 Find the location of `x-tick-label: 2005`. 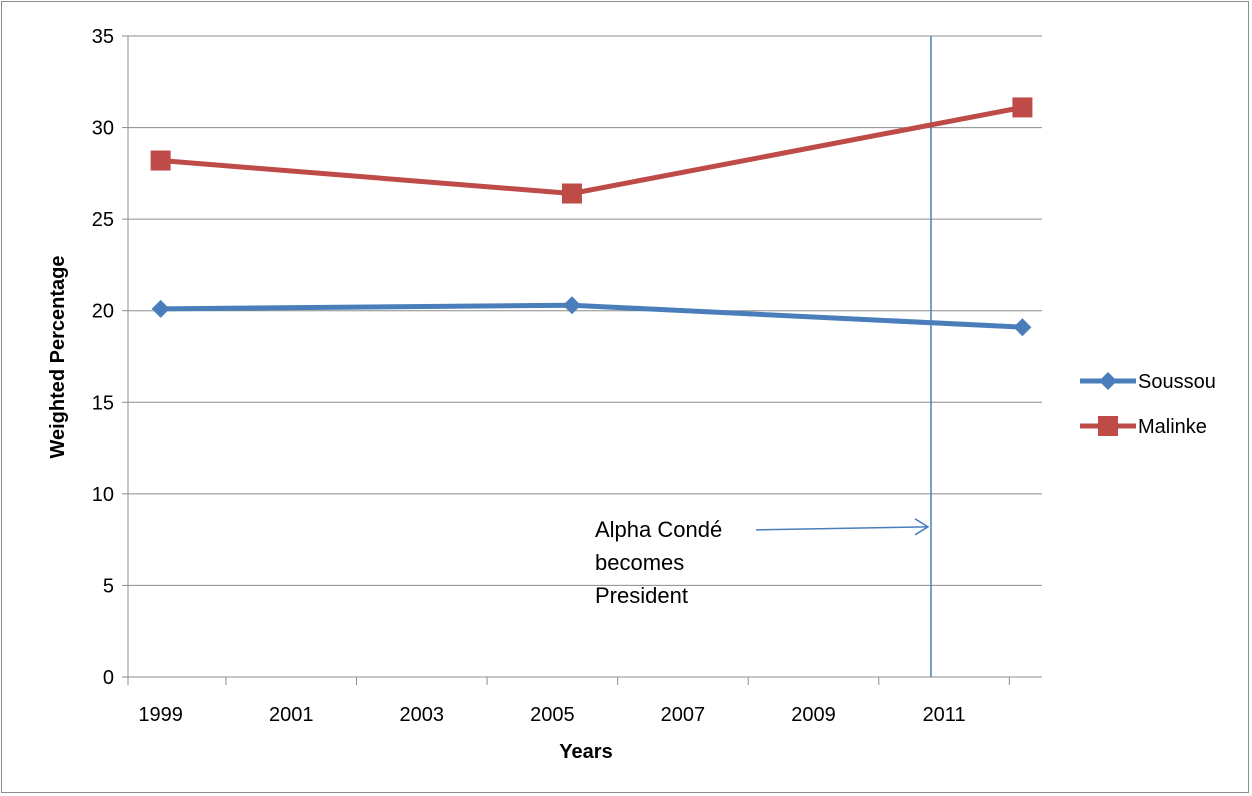

x-tick-label: 2005 is located at coordinates (552, 715).